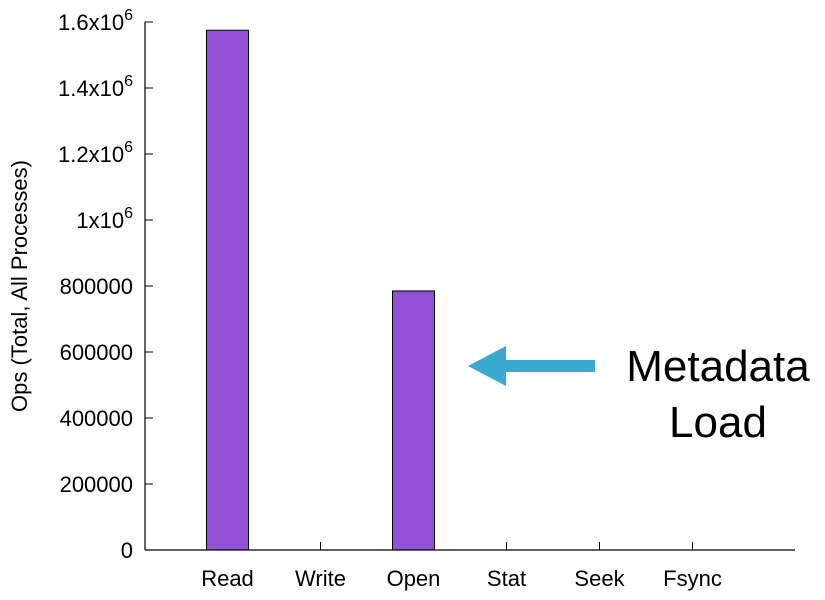 This screenshot has height=600, width=825. What do you see at coordinates (227, 290) in the screenshot?
I see `bar-read` at bounding box center [227, 290].